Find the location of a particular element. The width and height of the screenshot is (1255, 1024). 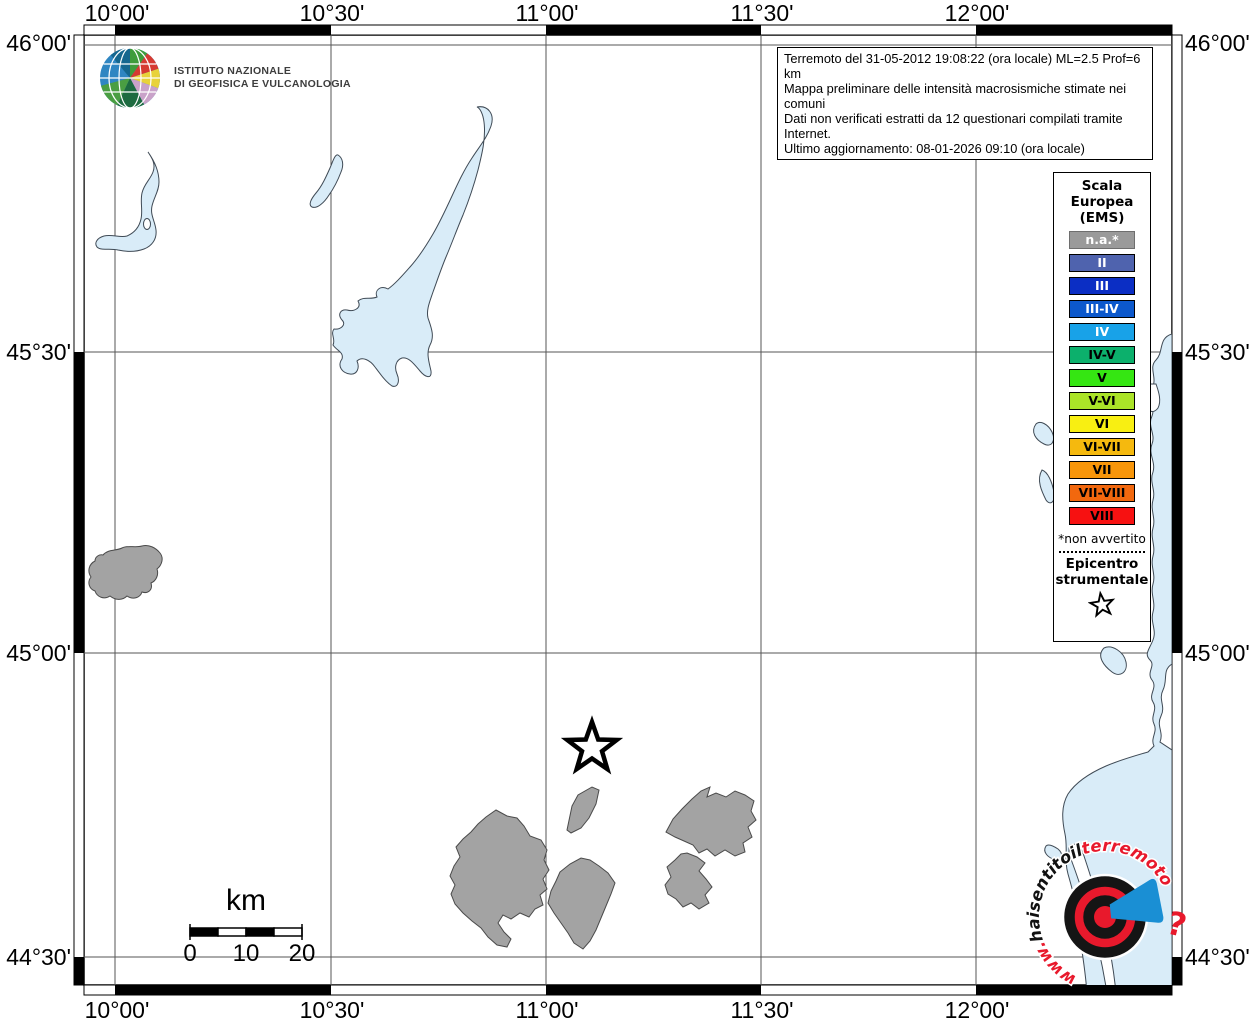

logo-beam-icon is located at coordinates (1136, 900).